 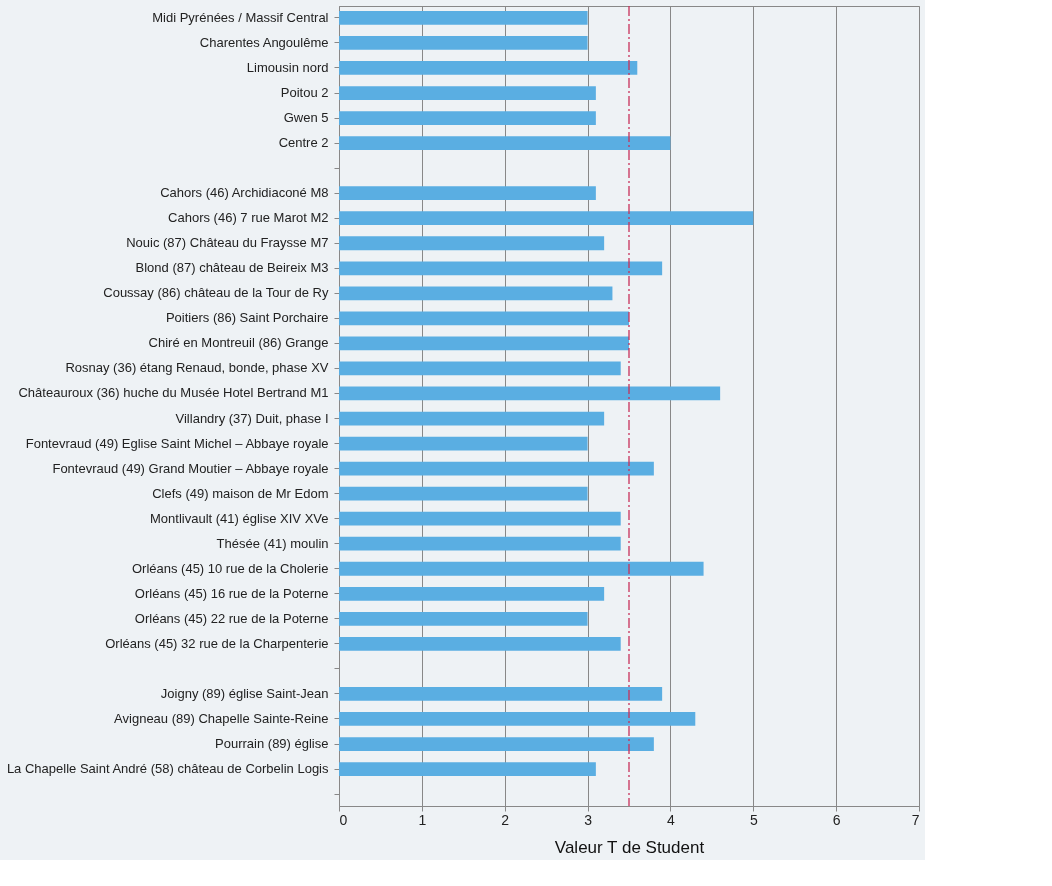 What do you see at coordinates (915, 819) in the screenshot?
I see `x-tick-label: 7` at bounding box center [915, 819].